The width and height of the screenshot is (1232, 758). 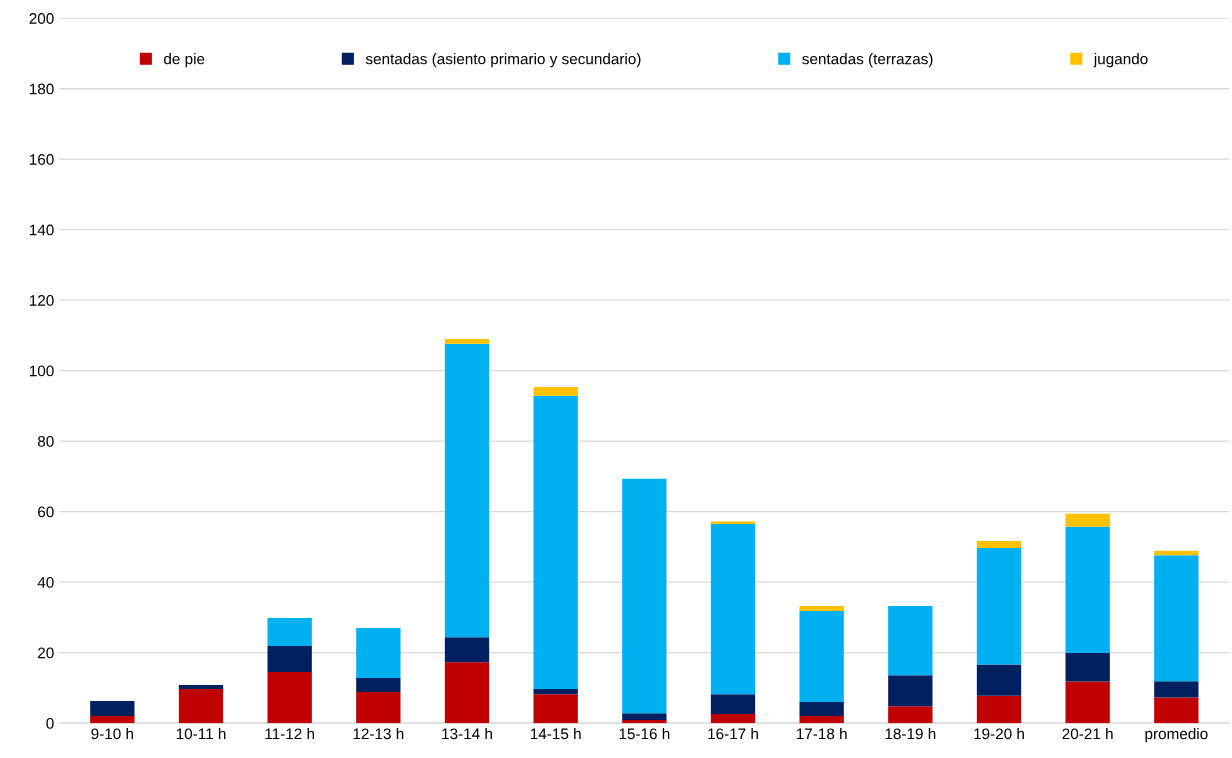 I want to click on x-tick-label: 11-12 h, so click(x=290, y=733).